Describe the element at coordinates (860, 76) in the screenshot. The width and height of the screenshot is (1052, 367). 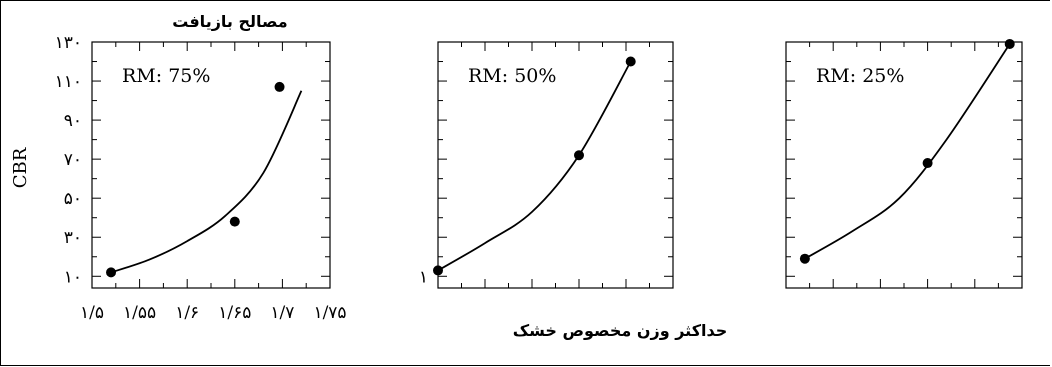
I see `panel-title: RM: 25%` at that location.